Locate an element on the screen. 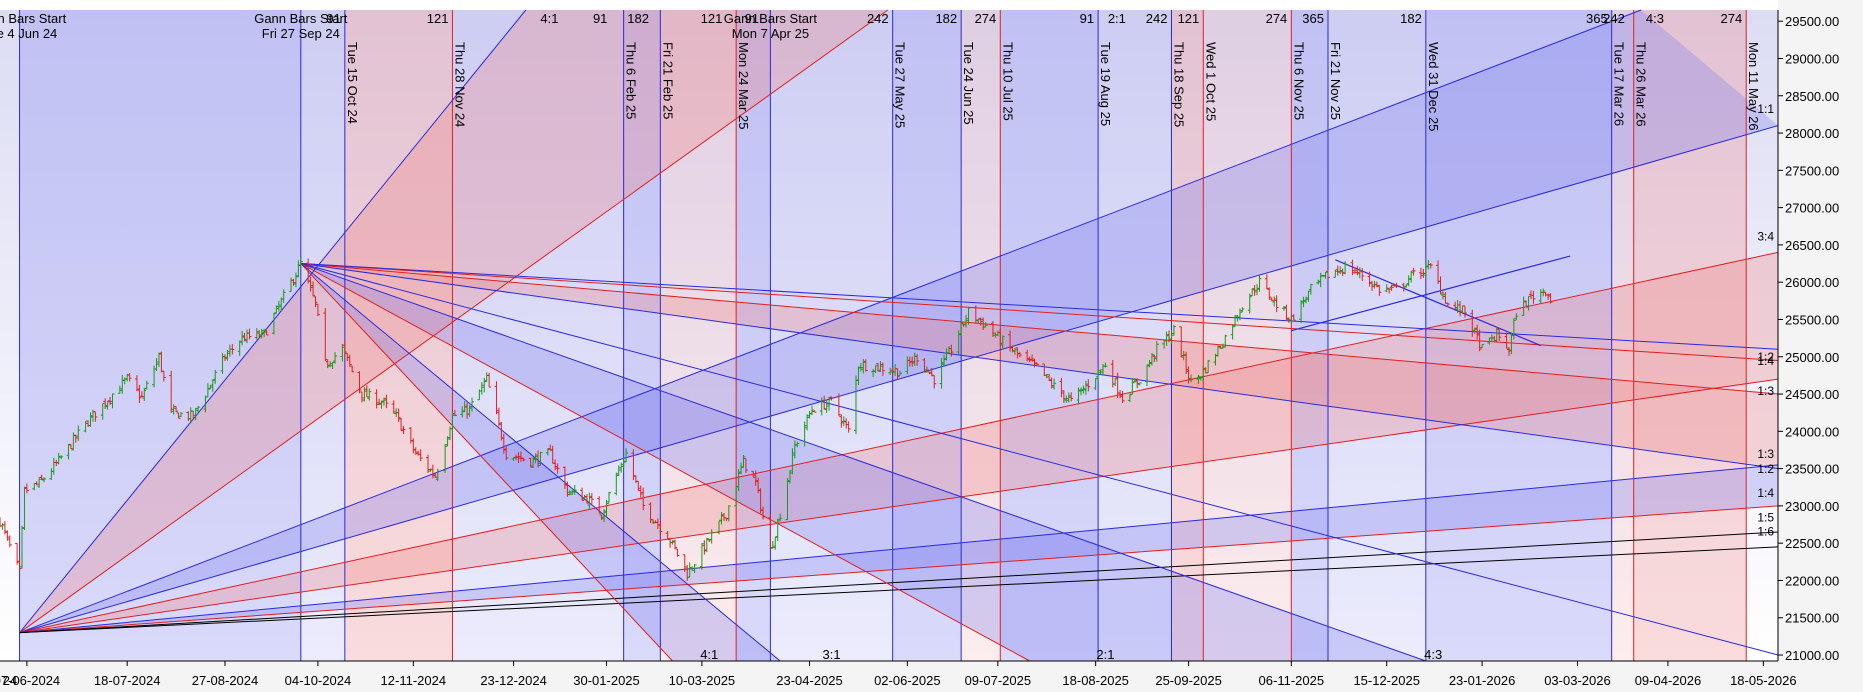 The height and width of the screenshot is (692, 1863). gann-start-date: Fri 27 Sep 24 is located at coordinates (301, 33).